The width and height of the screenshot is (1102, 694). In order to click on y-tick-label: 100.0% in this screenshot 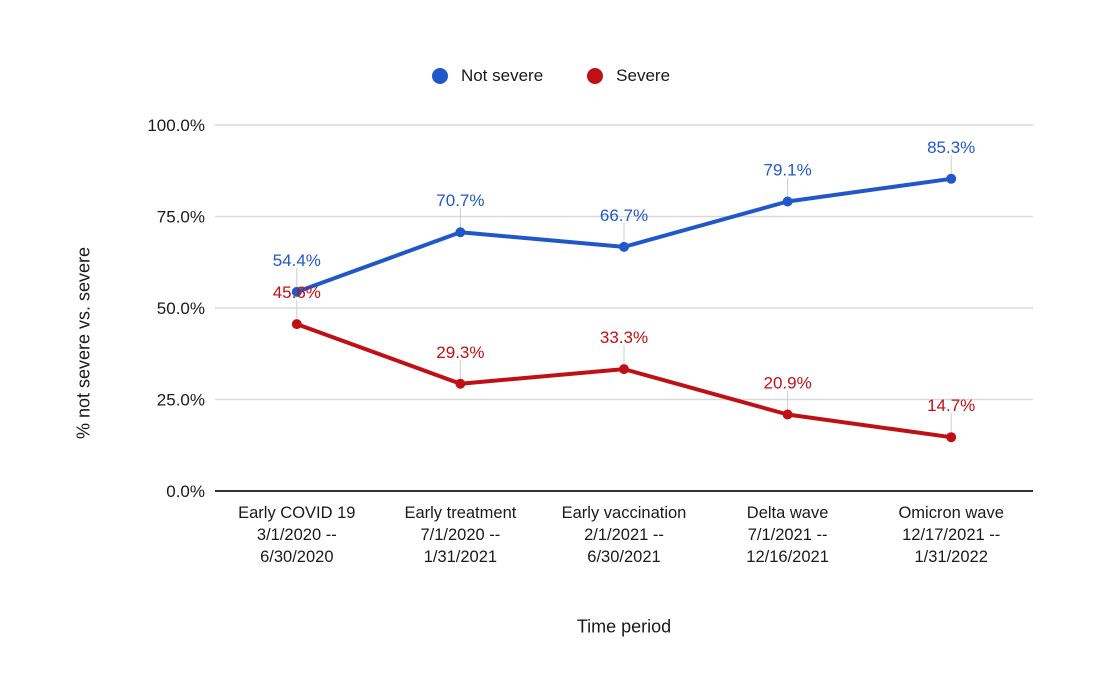, I will do `click(176, 125)`.